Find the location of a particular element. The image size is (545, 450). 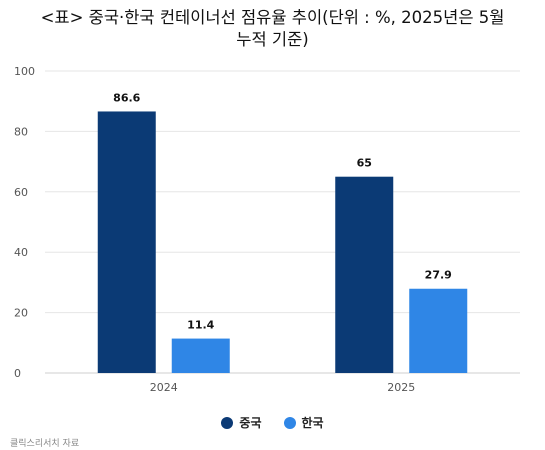

legend-label-china: 중국 is located at coordinates (250, 423).